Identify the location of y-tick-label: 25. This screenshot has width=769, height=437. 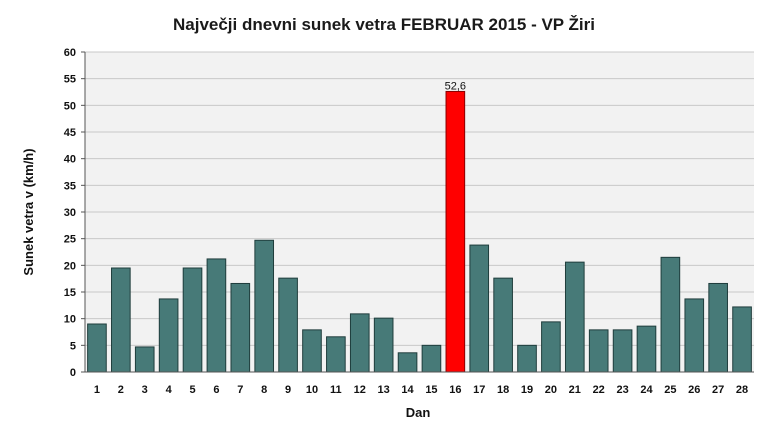
(70, 240).